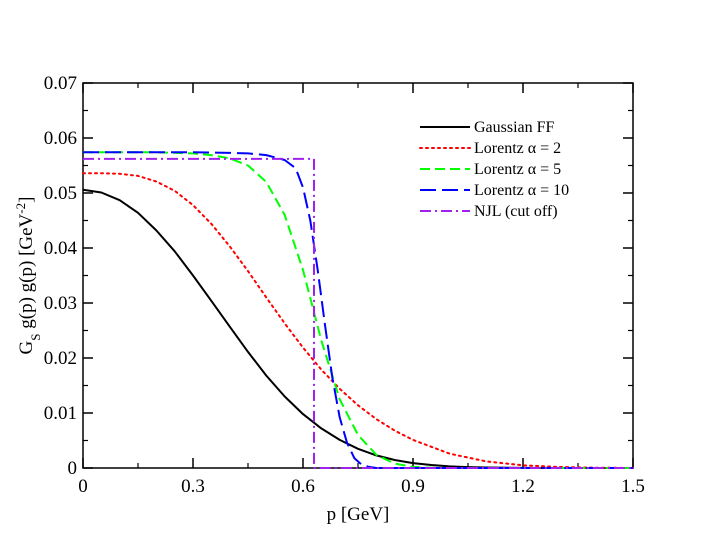  Describe the element at coordinates (26, 347) in the screenshot. I see `y-axis-label-main: G` at that location.